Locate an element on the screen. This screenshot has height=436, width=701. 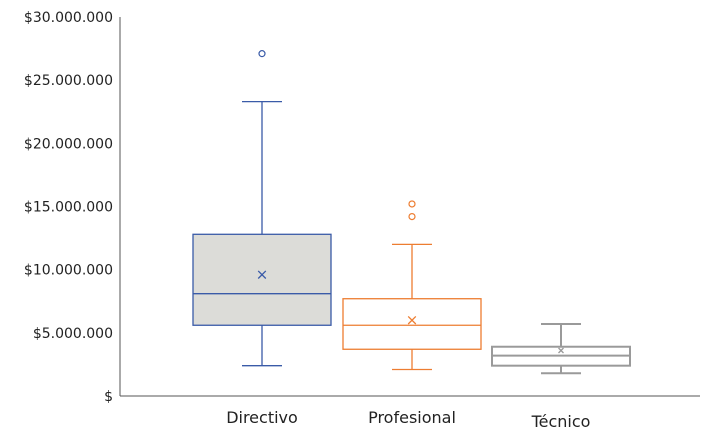
x-category-label: Profesional is located at coordinates (412, 417).